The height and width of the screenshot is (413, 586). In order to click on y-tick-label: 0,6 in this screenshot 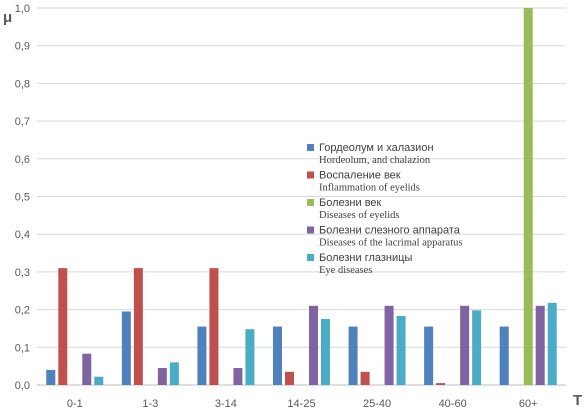, I will do `click(22, 160)`.